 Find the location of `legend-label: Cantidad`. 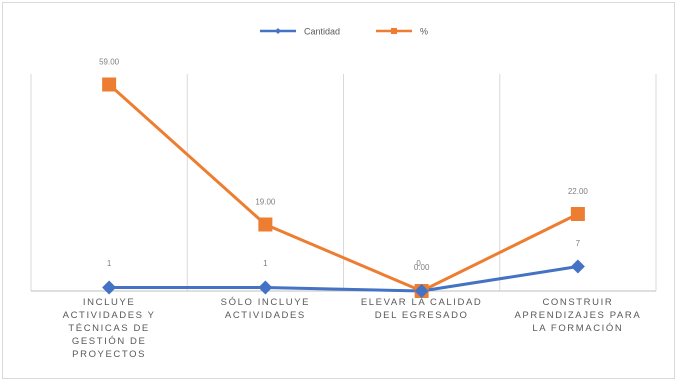

legend-label: Cantidad is located at coordinates (322, 32).